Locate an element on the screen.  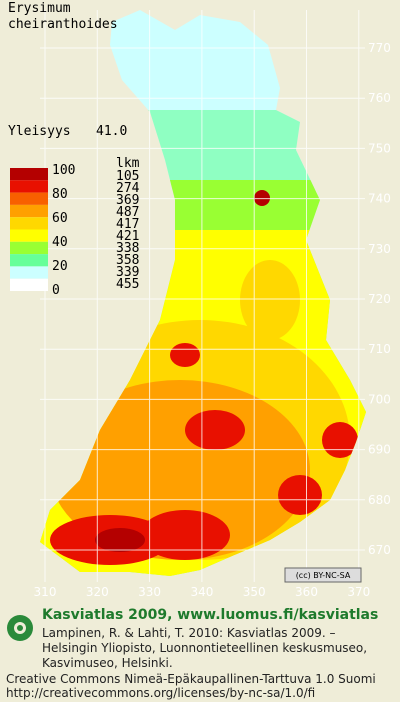
scale-label: 40 is located at coordinates (60, 242).